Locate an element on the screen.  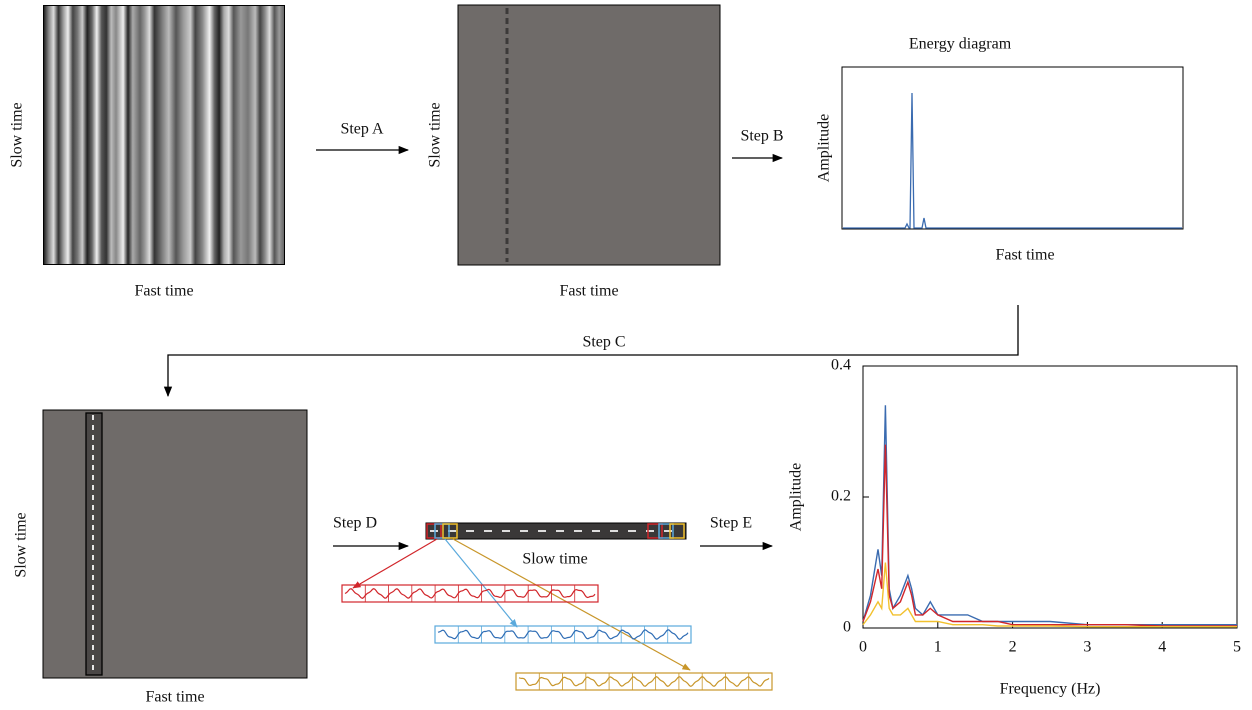
y-tick-label: 0.2 is located at coordinates (841, 496).